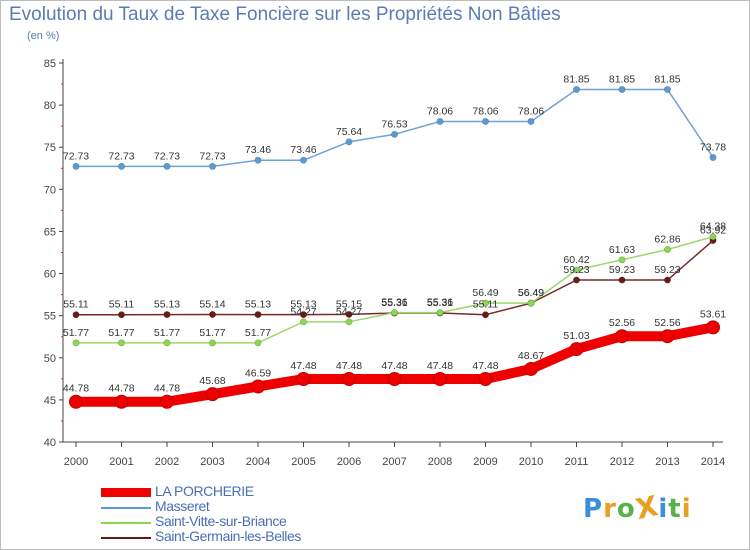 Image resolution: width=750 pixels, height=550 pixels. I want to click on logo-letter: X, so click(647, 507).